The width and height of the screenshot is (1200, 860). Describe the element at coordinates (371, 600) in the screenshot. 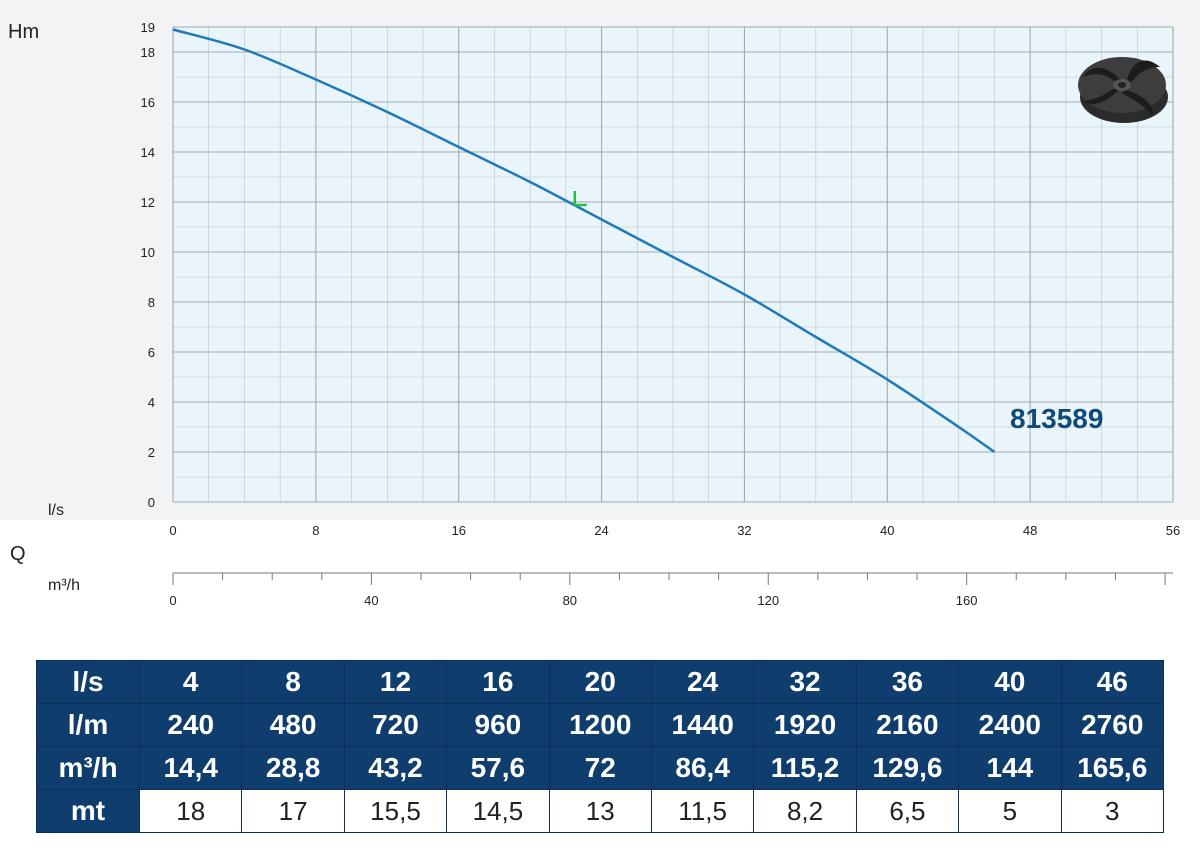

I see `x2-tick-label: 40` at that location.